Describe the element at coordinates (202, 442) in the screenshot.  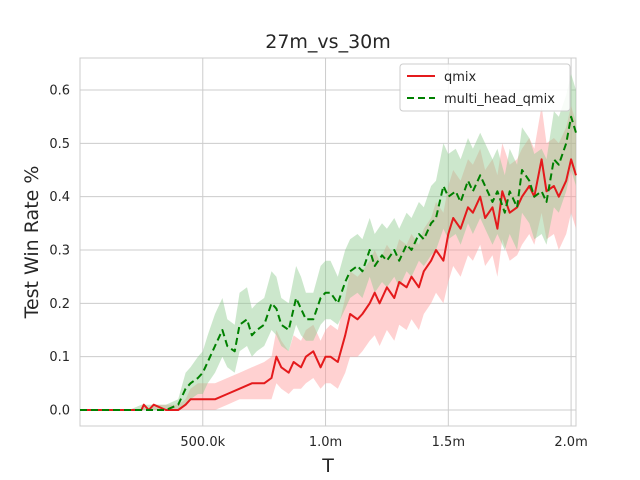
I see `x-tick-label: 500.0k` at that location.